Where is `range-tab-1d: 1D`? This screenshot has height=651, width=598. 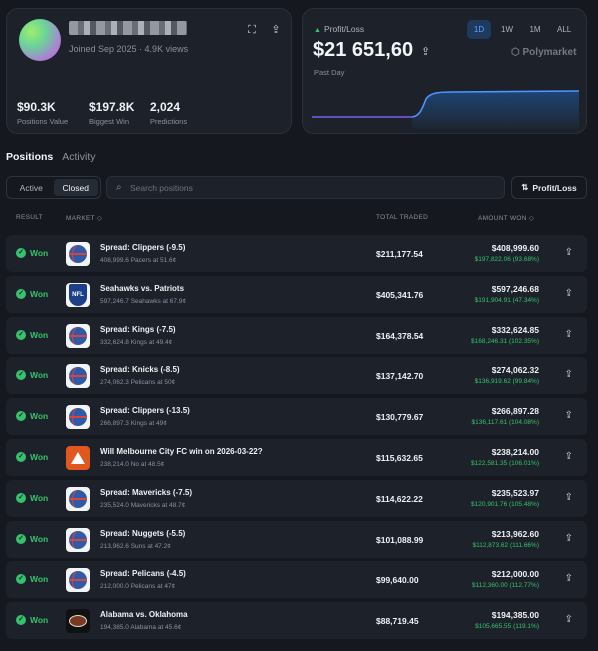 range-tab-1d: 1D is located at coordinates (479, 29).